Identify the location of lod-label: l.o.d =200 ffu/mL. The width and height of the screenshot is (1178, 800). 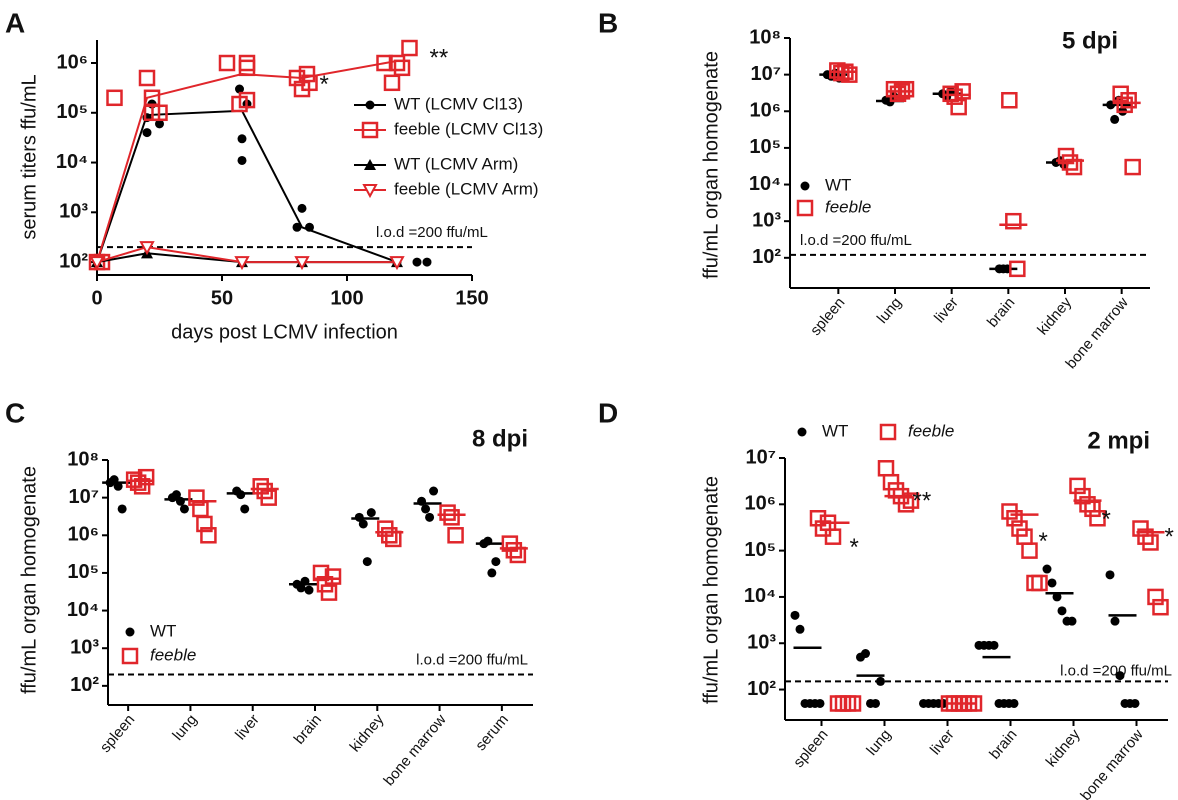
(432, 232).